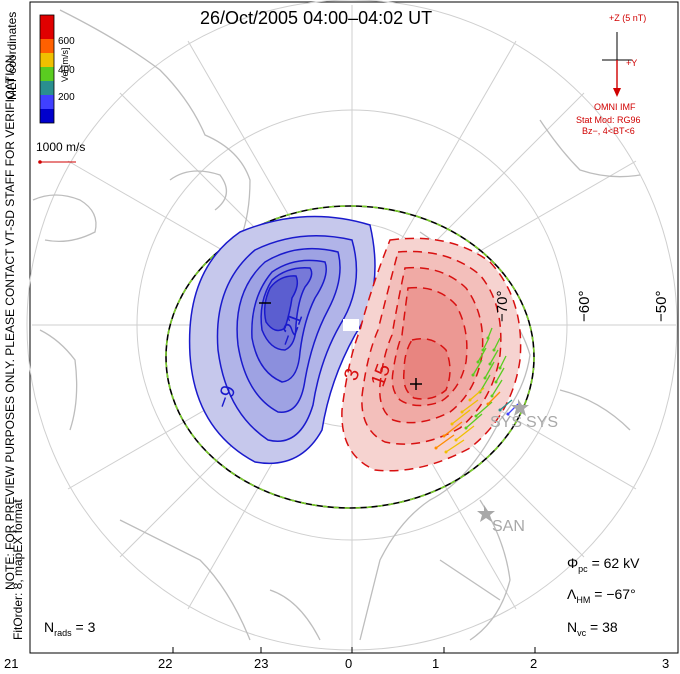 The width and height of the screenshot is (680, 674). I want to click on map-title: 26/Oct/2005 04:00–04:02 UT, so click(316, 18).